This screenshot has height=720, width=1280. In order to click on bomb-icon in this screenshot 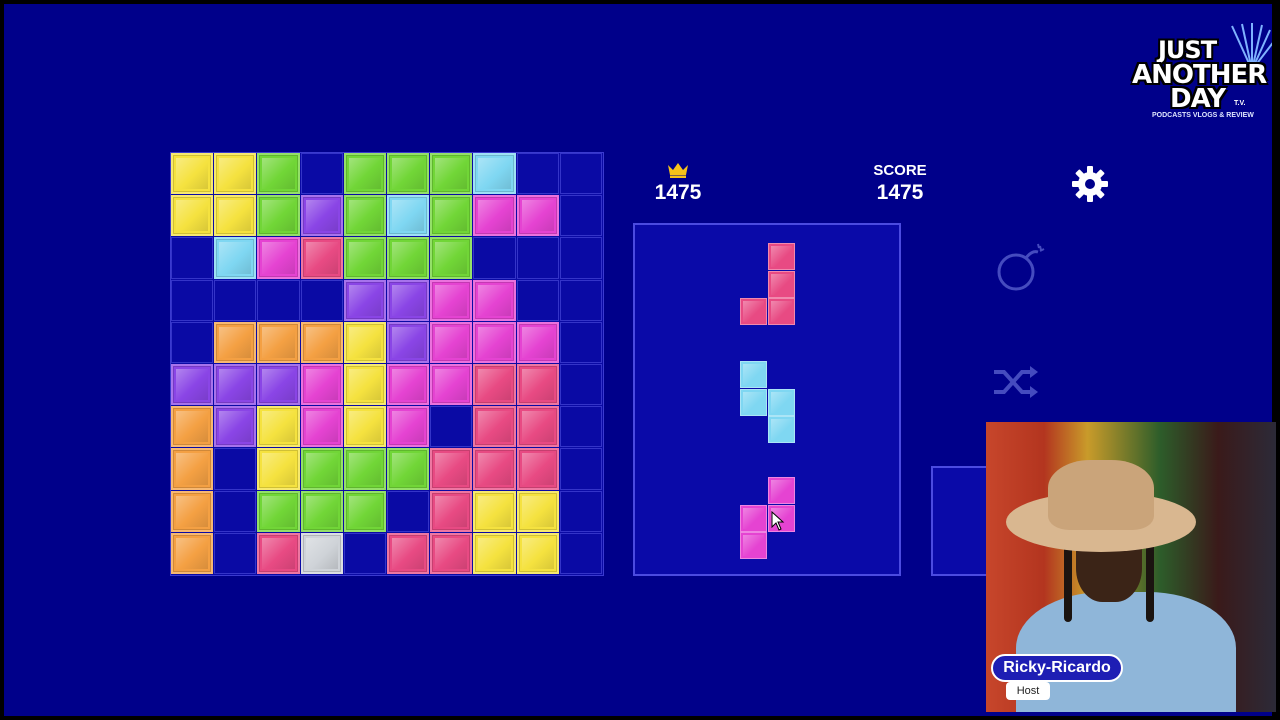, I will do `click(1020, 266)`.